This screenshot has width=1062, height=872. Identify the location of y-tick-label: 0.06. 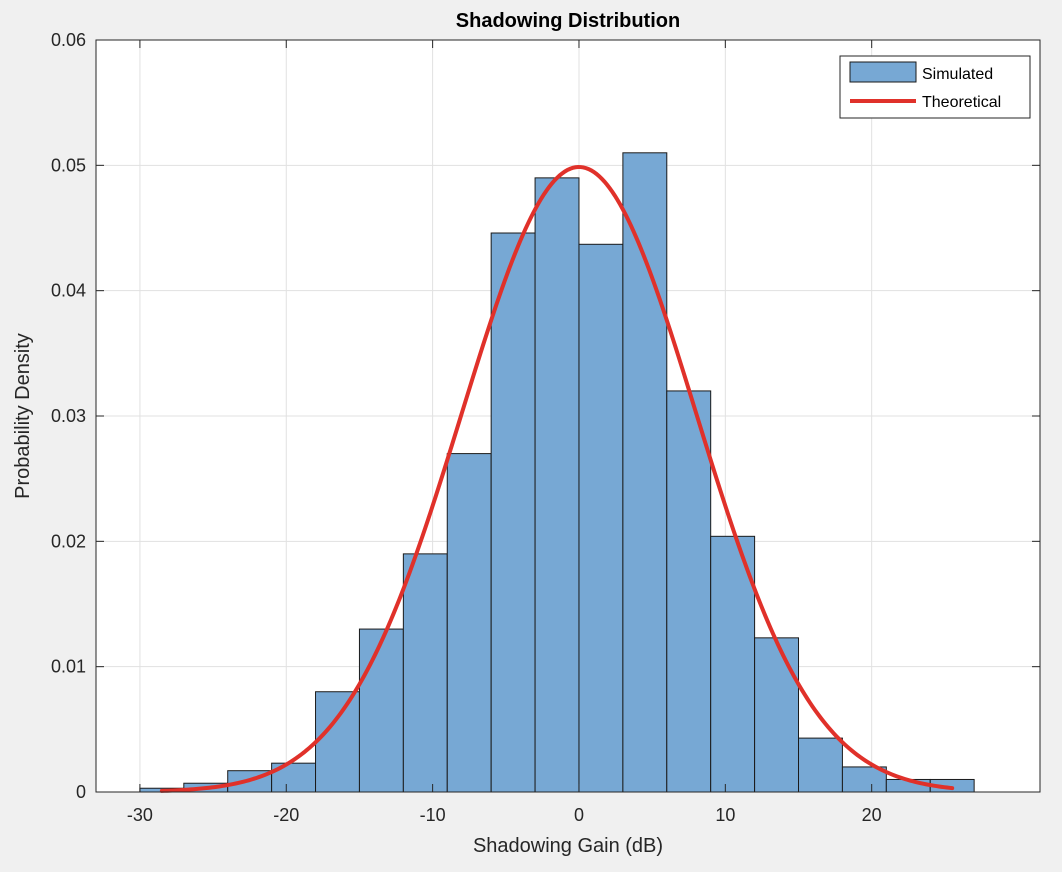
(68, 40).